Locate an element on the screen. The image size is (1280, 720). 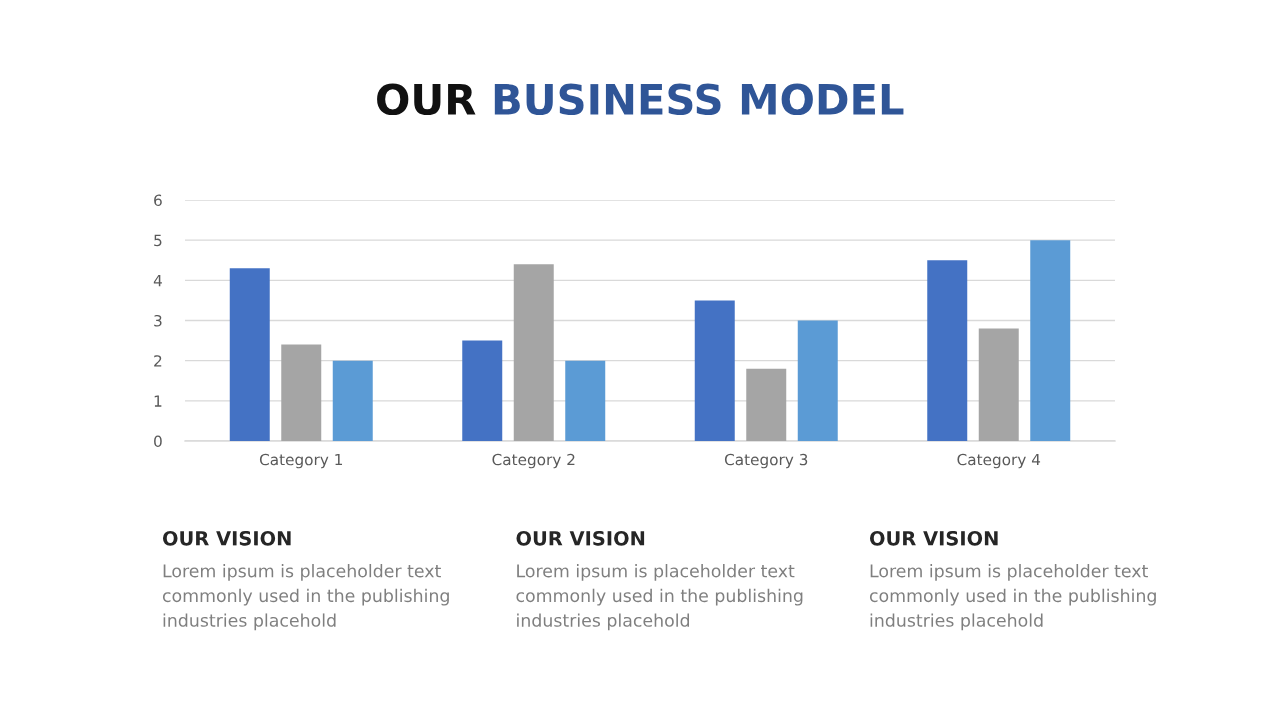
y-tick-label: 0 is located at coordinates (158, 441).